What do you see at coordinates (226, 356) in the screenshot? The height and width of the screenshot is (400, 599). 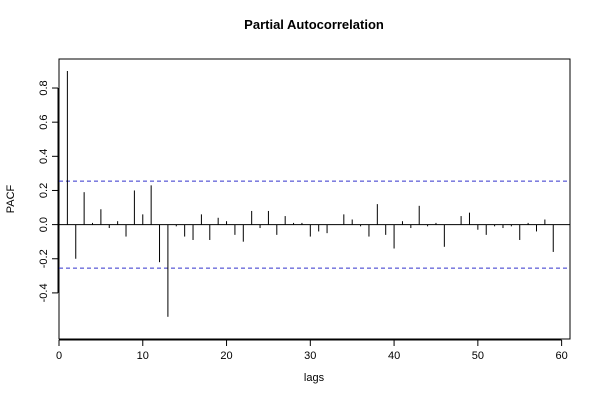 I see `x-tick-label: 20` at bounding box center [226, 356].